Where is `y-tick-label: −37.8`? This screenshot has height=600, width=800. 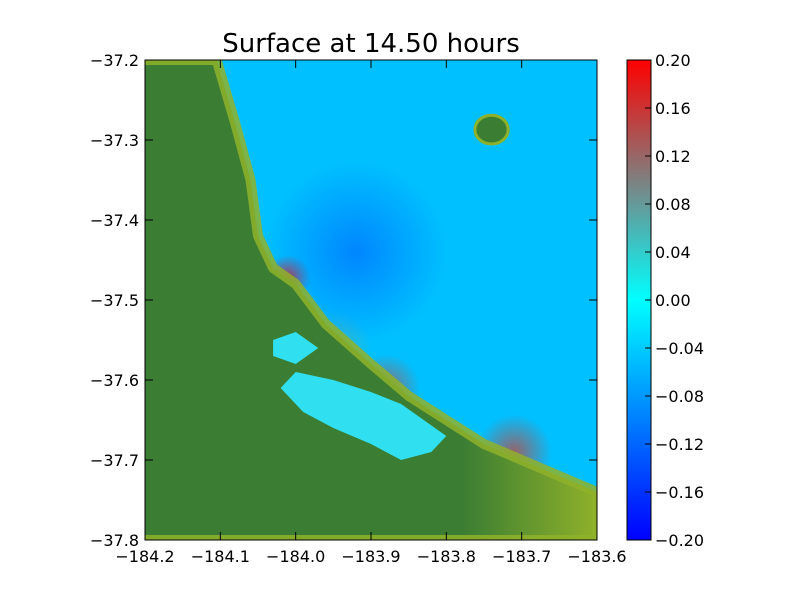 y-tick-label: −37.8 is located at coordinates (114, 540).